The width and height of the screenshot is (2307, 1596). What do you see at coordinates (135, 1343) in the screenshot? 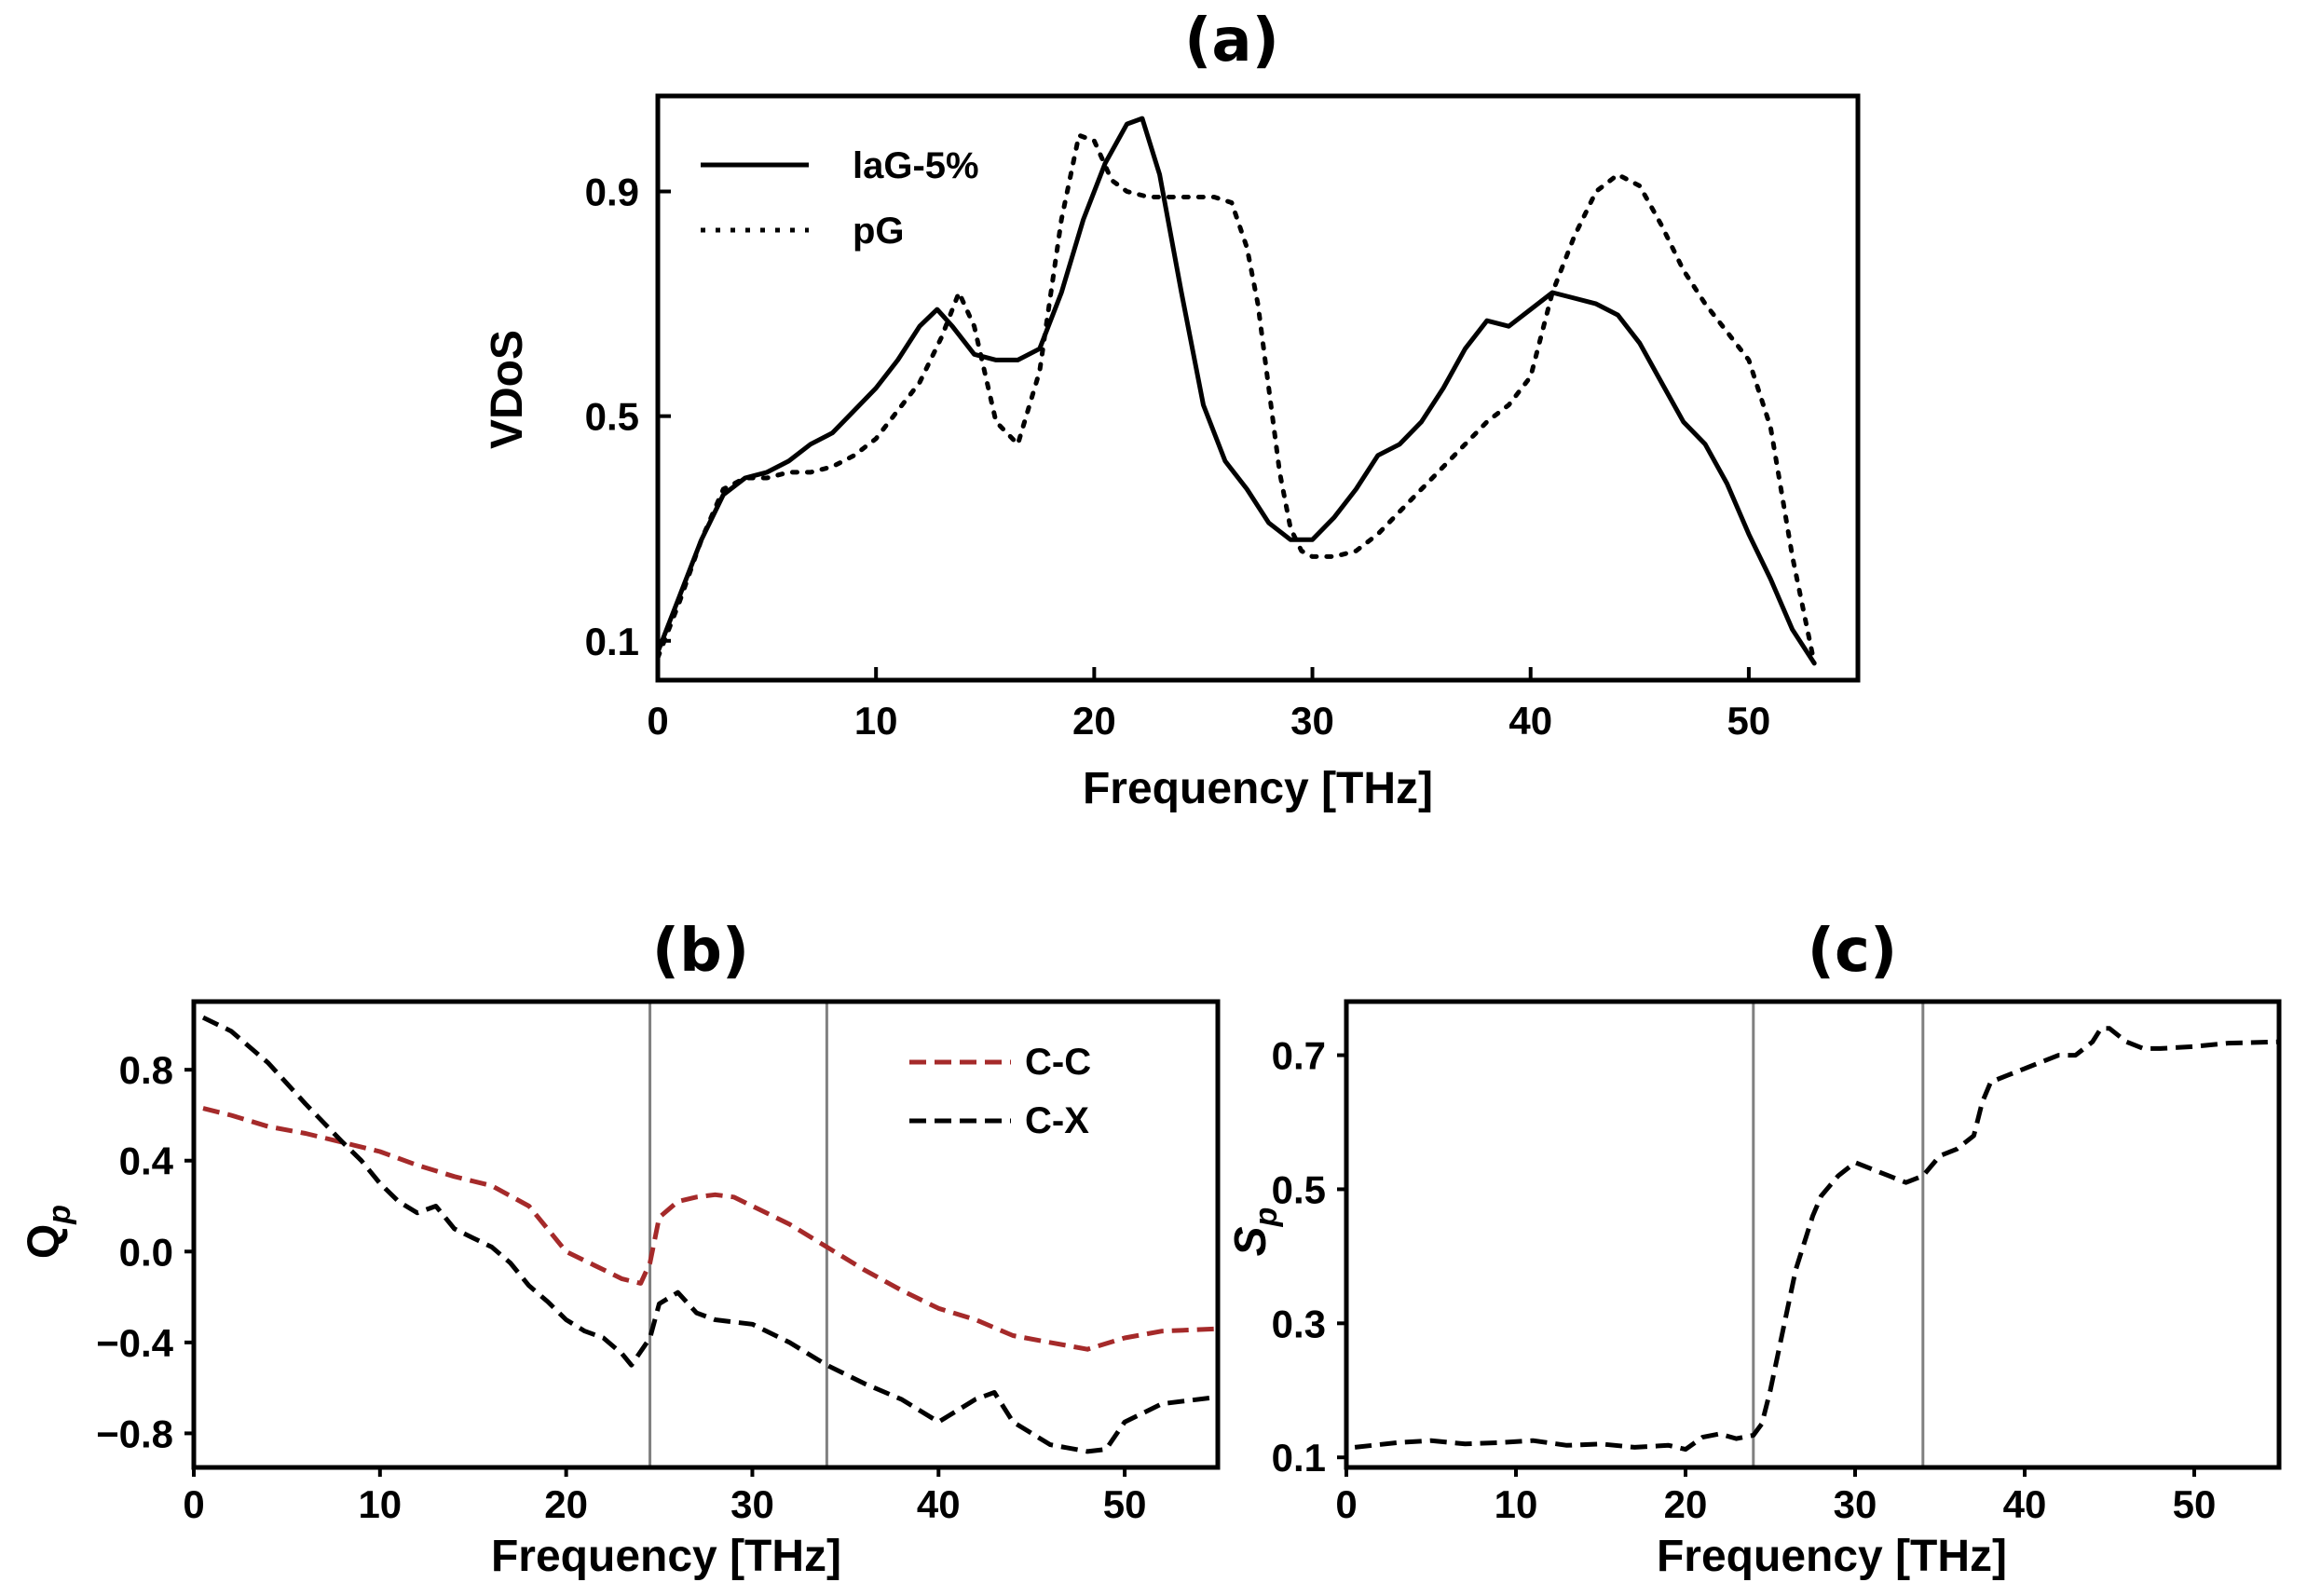
I see `y-tick-label: −0.4` at bounding box center [135, 1343].